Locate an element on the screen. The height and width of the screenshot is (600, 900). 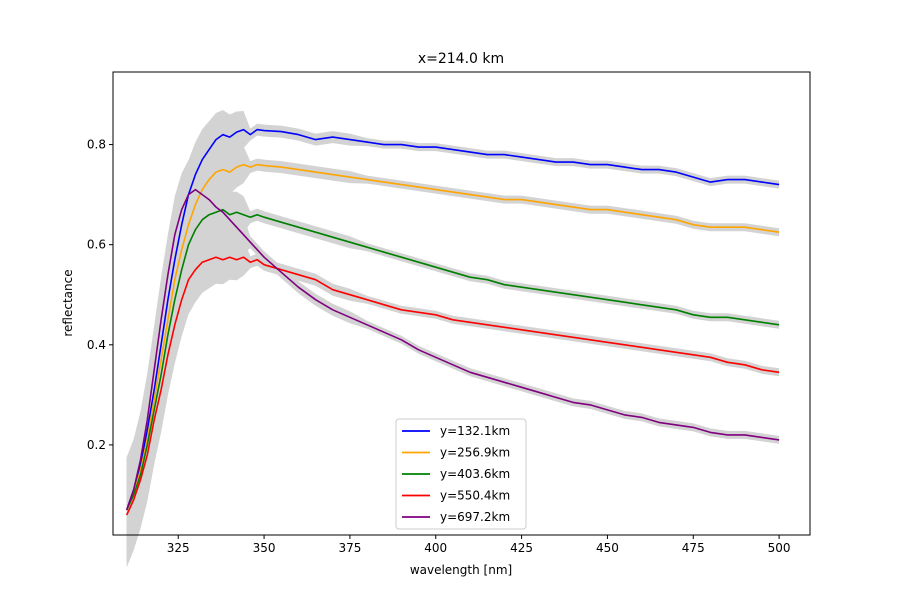
x-axis: 325 350 375 400 425 450 475 500 is located at coordinates (479, 545).